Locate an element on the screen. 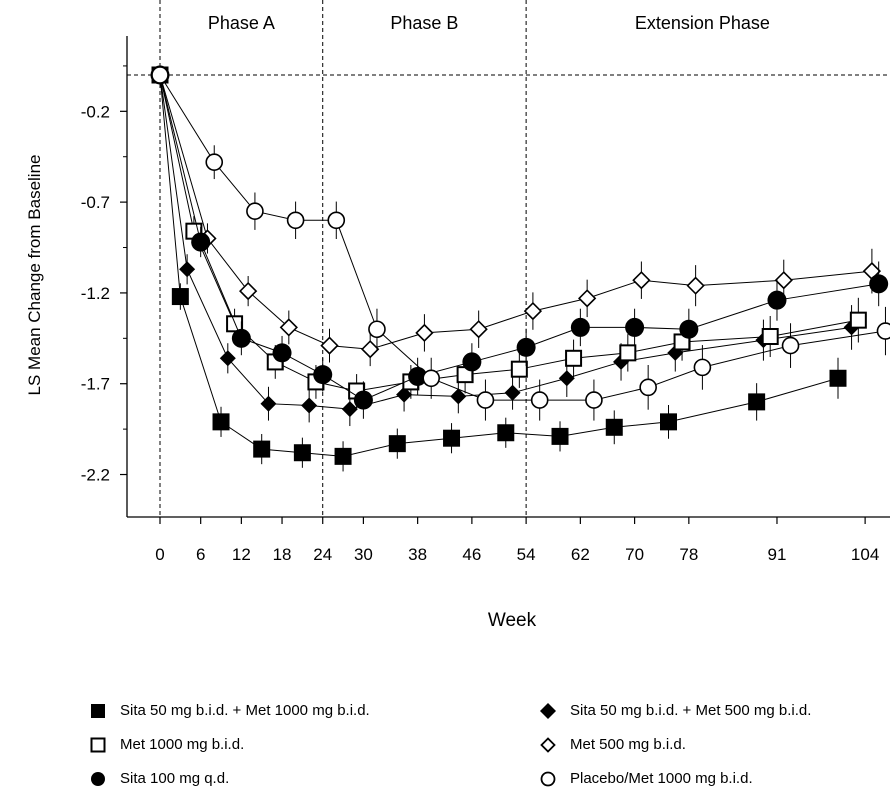 This screenshot has height=811, width=890. x-tick-label: 12 is located at coordinates (241, 554).